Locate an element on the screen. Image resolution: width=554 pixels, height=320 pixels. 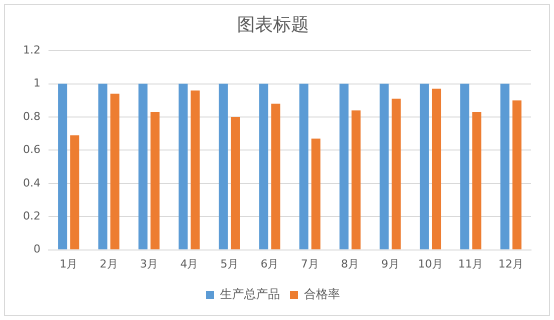
x-tick-label: 1月 is located at coordinates (69, 263).